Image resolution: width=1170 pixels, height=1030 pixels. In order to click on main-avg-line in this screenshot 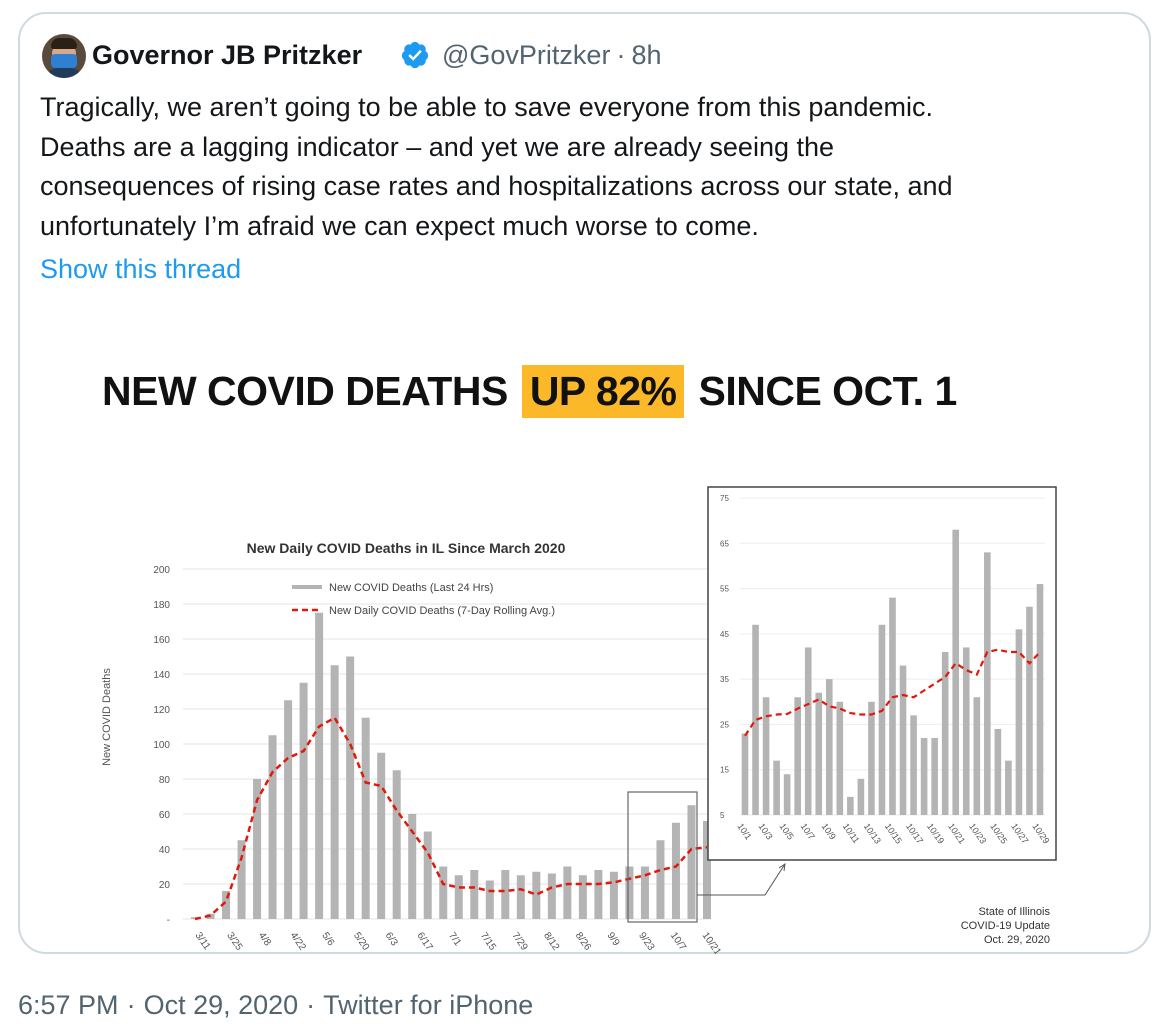, I will do `click(451, 818)`.